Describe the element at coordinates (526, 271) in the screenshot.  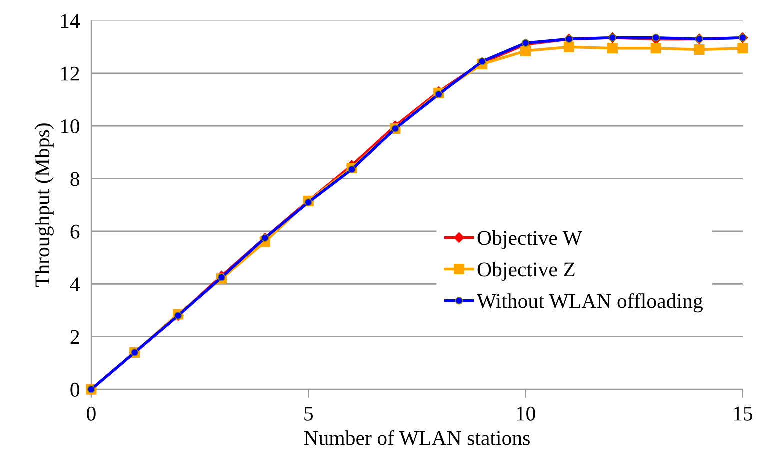
I see `legend-label: Objective Z` at that location.